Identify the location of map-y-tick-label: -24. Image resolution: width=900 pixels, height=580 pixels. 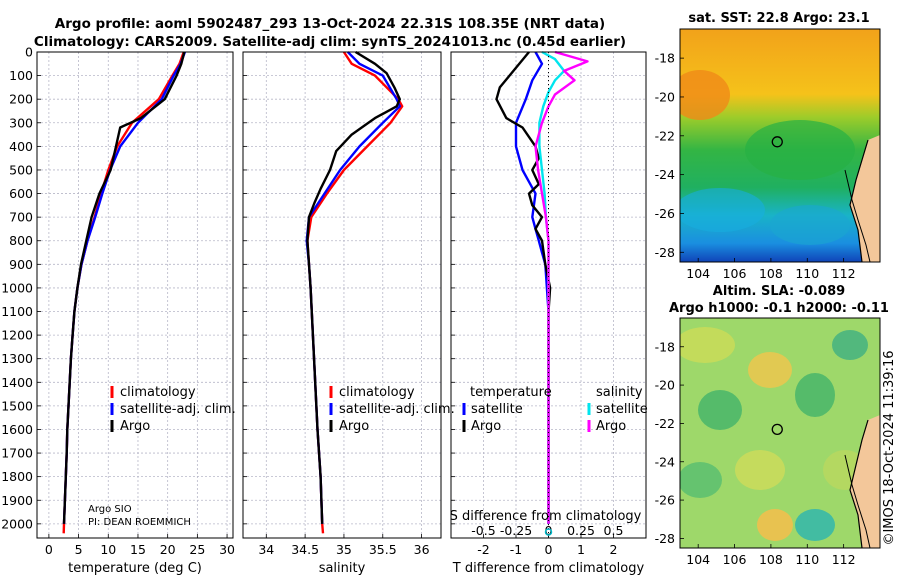
(665, 174).